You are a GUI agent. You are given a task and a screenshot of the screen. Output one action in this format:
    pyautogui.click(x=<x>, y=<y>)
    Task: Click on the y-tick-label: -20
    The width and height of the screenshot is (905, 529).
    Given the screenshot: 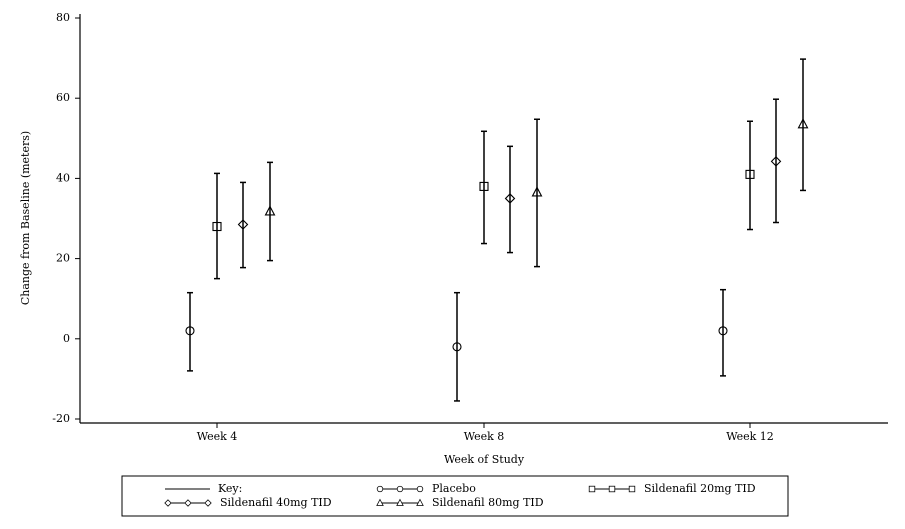 What is the action you would take?
    pyautogui.click(x=61, y=418)
    